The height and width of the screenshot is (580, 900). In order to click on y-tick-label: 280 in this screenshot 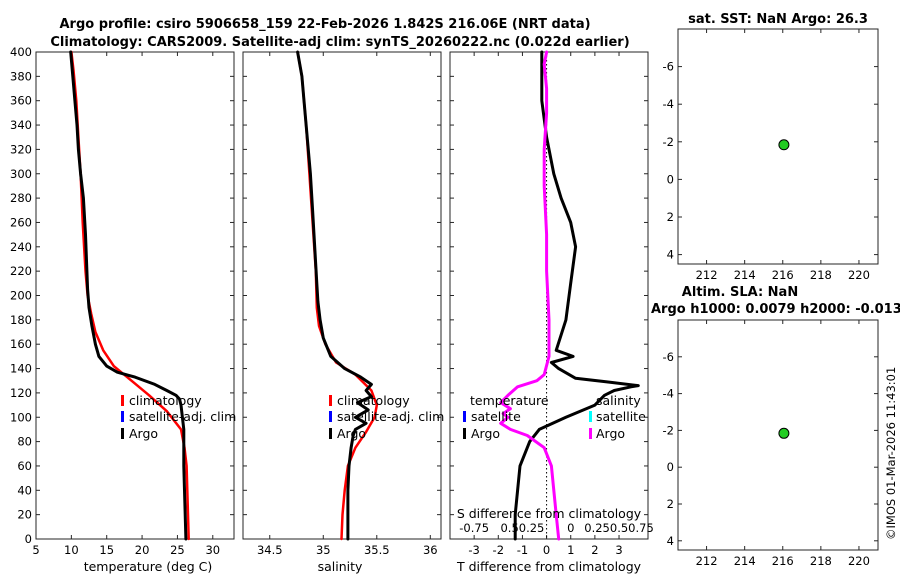, I will do `click(21, 198)`.